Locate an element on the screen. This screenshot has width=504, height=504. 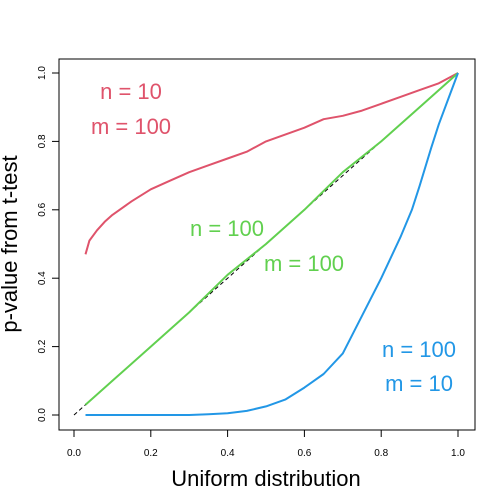
x-tick-label: 0.6 is located at coordinates (304, 453).